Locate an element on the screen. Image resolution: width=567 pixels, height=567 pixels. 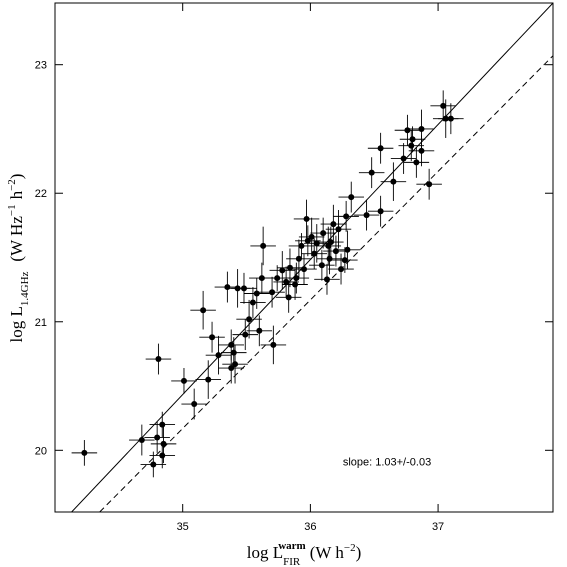
y-label-main: log L is located at coordinates (16, 324).